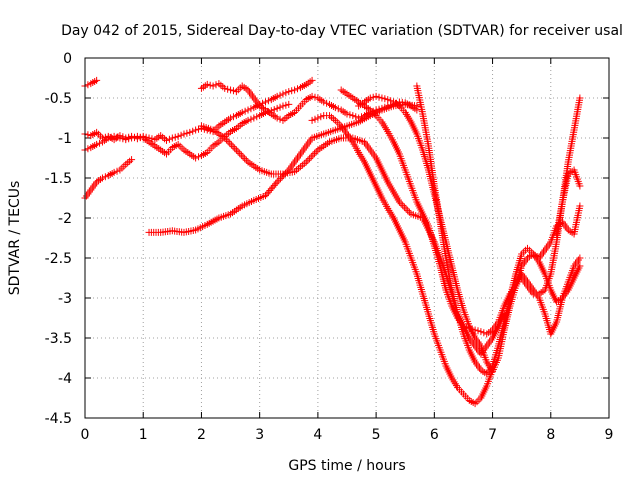 This screenshot has height=480, width=640. Describe the element at coordinates (15, 238) in the screenshot. I see `y-axis-label: SDTVAR / TECUs` at that location.